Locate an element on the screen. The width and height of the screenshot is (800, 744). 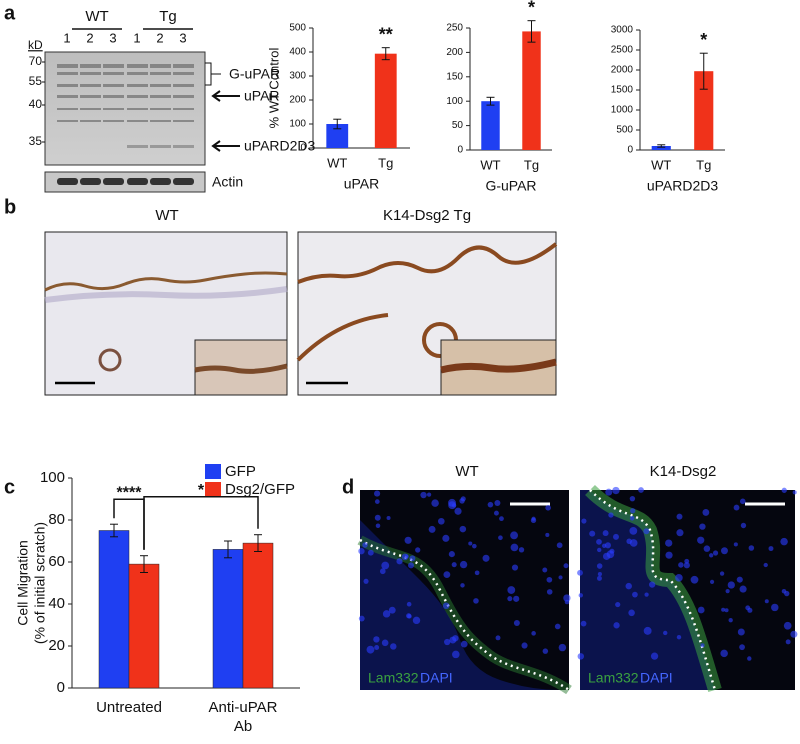
legend-swatch is located at coordinates (213, 471).